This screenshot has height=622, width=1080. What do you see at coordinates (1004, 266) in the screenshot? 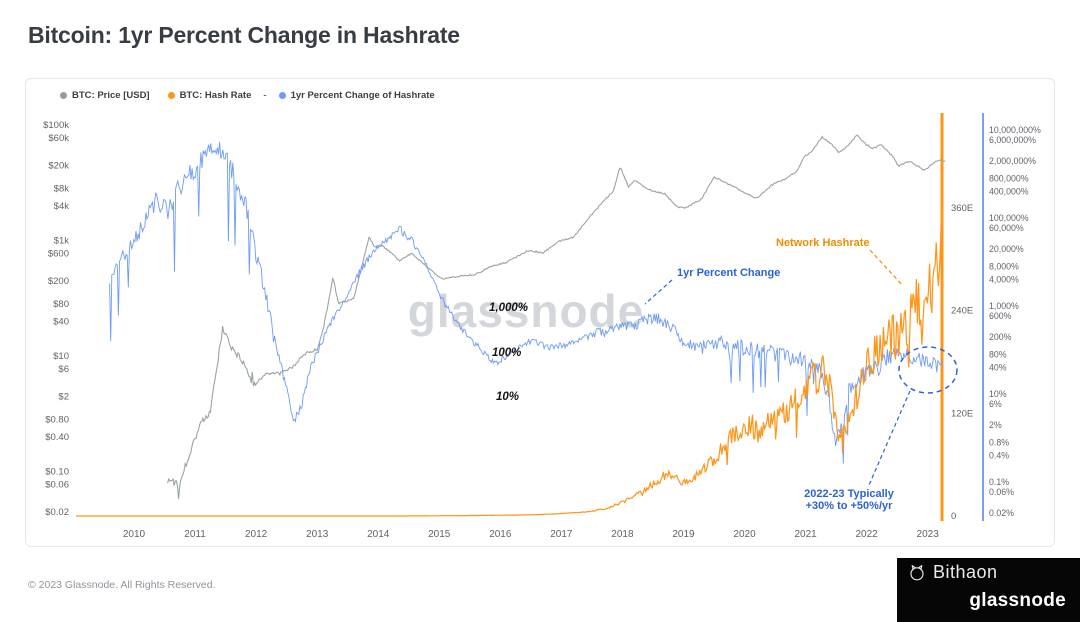
I see `axis-tick: 8,000%` at bounding box center [1004, 266].